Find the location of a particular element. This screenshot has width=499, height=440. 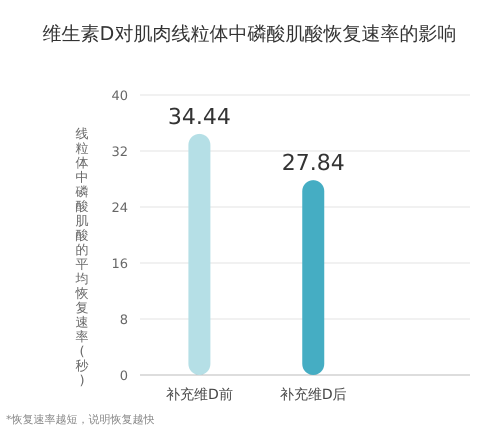

x-tick-label: 补充维D后 is located at coordinates (313, 395).